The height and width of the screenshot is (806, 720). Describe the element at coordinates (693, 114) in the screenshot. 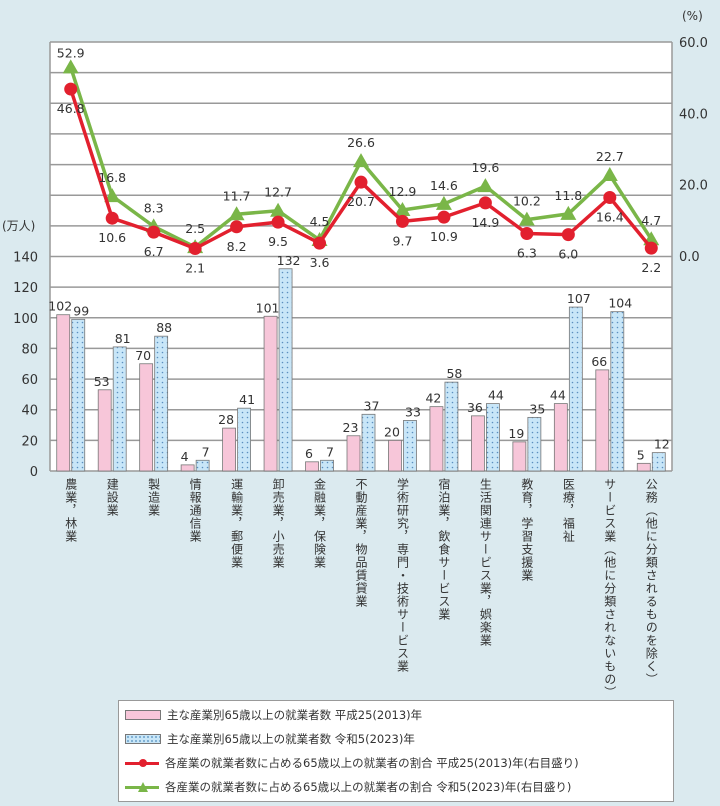

I see `right-tick-label: 40.0` at that location.